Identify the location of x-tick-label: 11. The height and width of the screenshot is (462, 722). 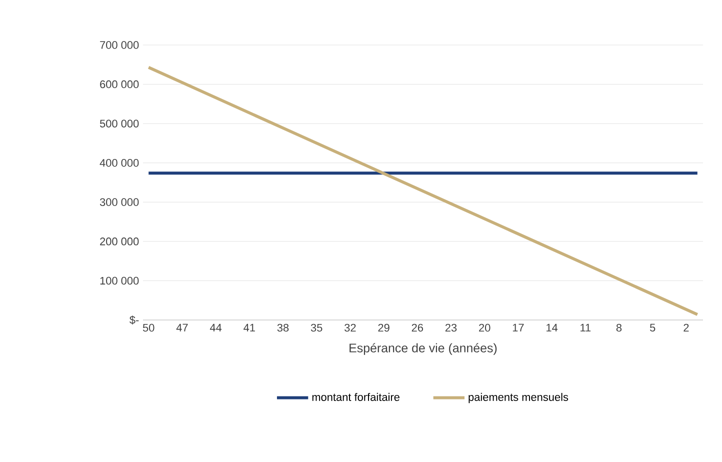
(585, 328).